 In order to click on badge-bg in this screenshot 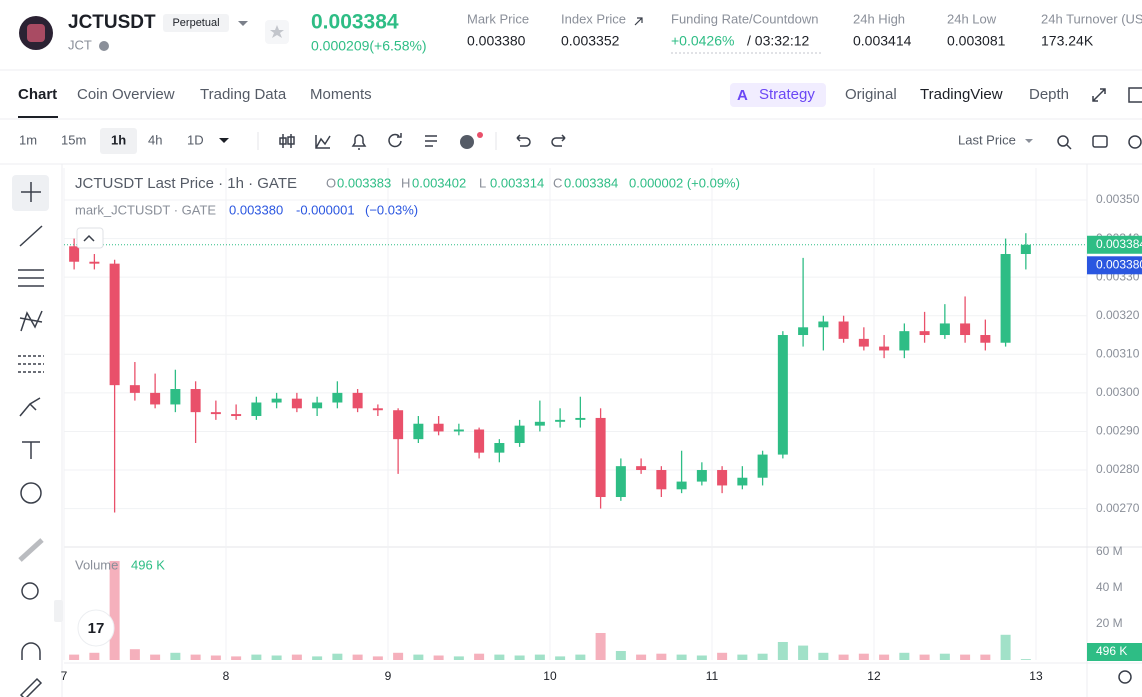, I will do `click(196, 23)`.